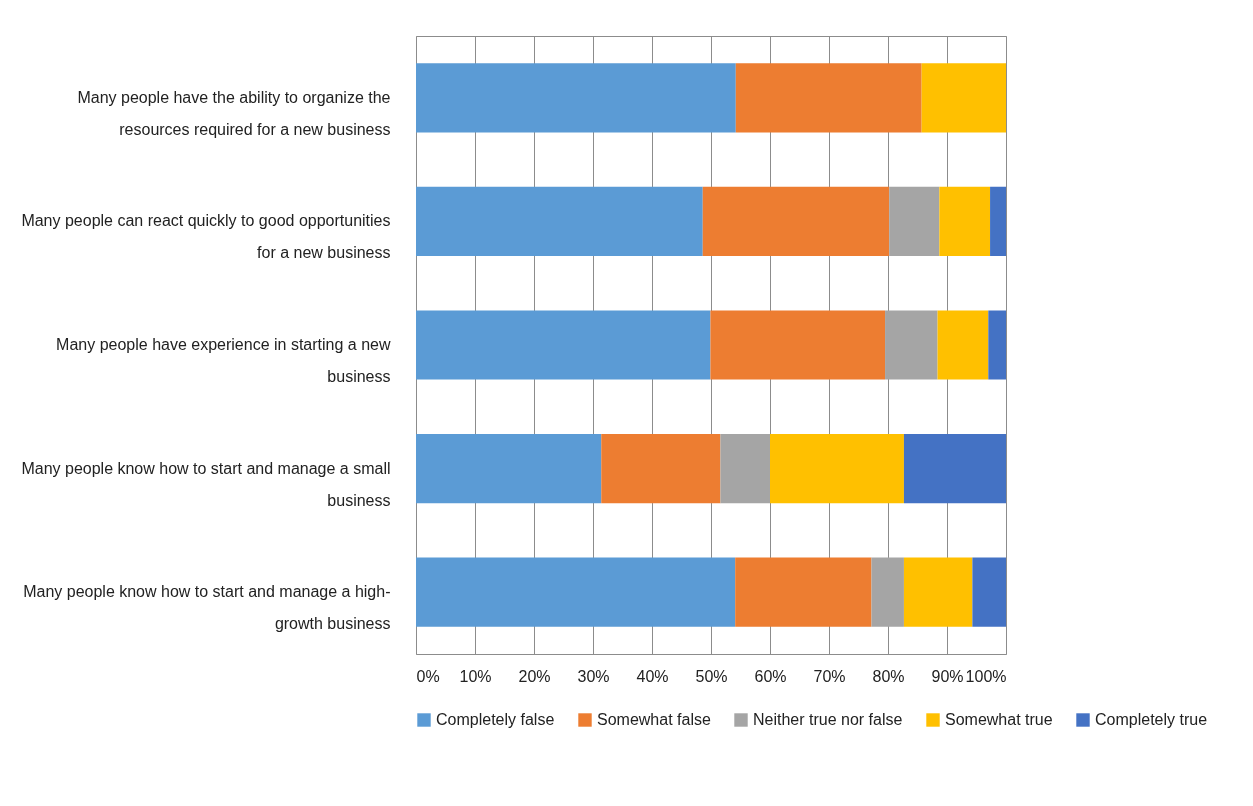  I want to click on legend-label: Somewhat false, so click(654, 719).